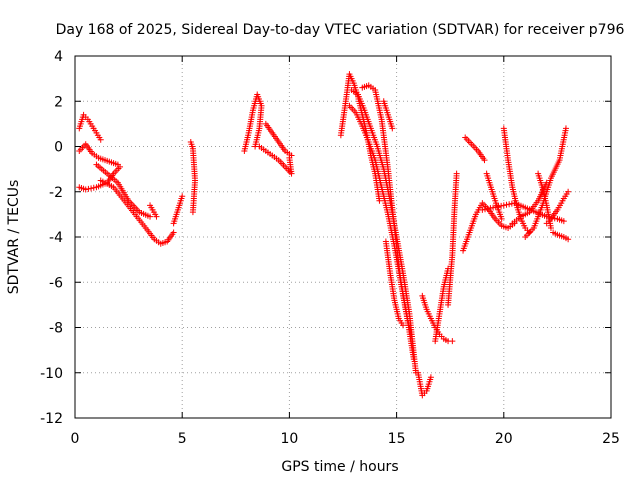  I want to click on y-tick-labels: -12 -10 -8 -6 -4 -2 0 2 4, so click(51, 238).